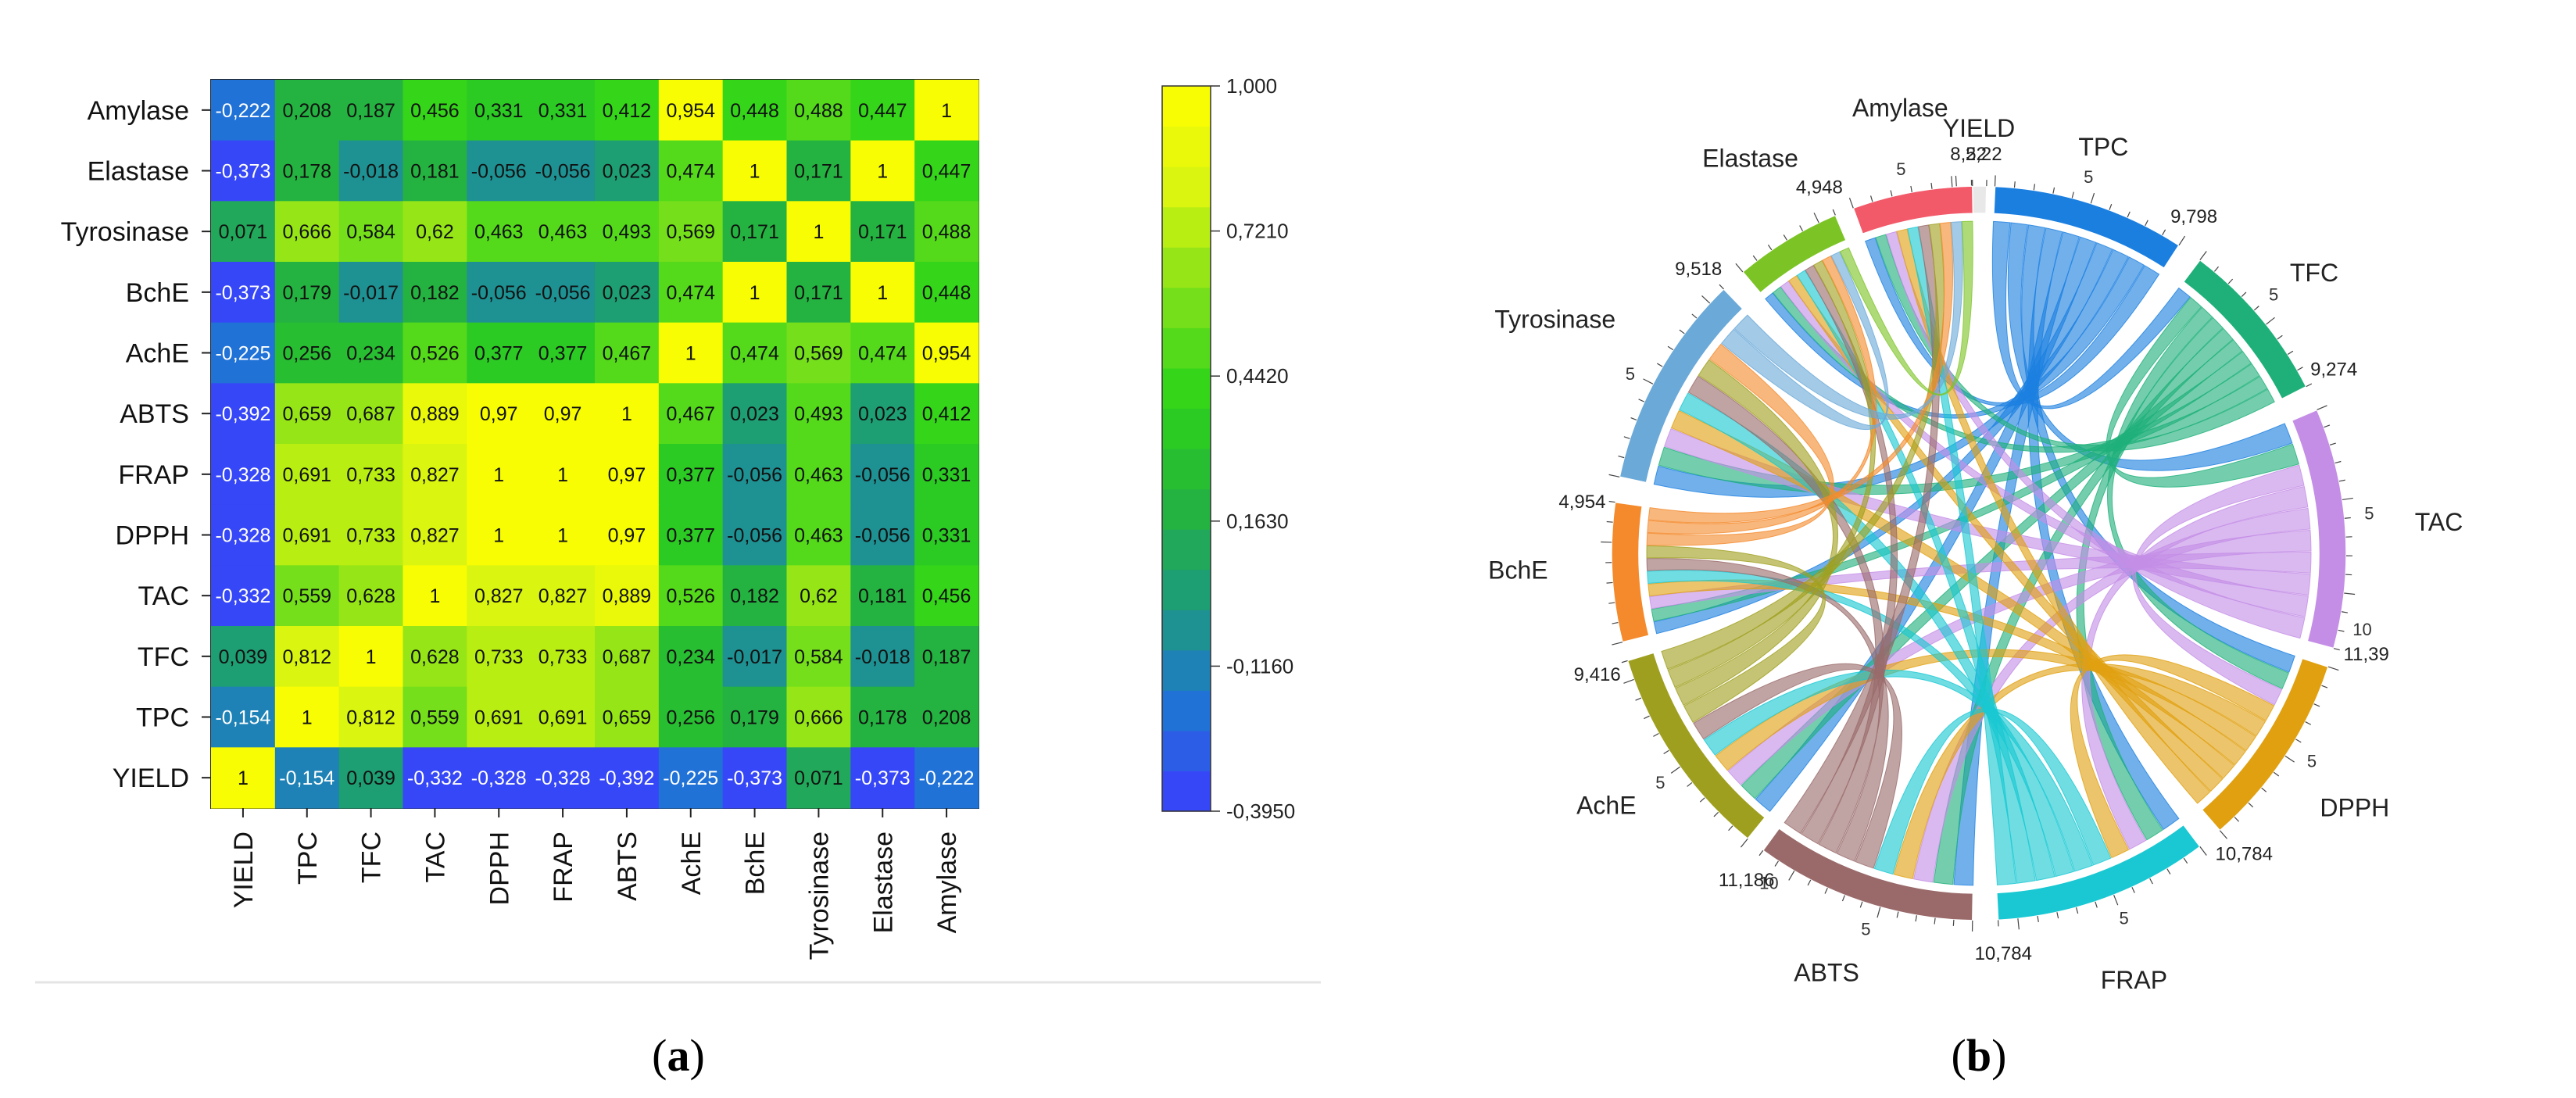  What do you see at coordinates (306, 111) in the screenshot?
I see `heatmap-cell-label: 0,208` at bounding box center [306, 111].